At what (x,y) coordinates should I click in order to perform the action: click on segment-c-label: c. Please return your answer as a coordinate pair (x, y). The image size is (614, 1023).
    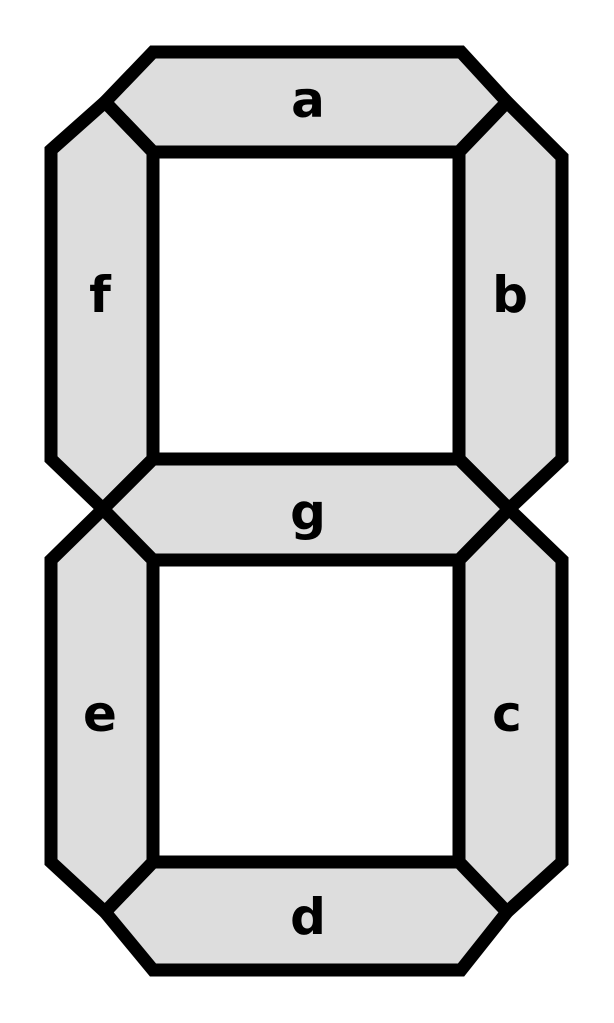
    Looking at the image, I should click on (507, 714).